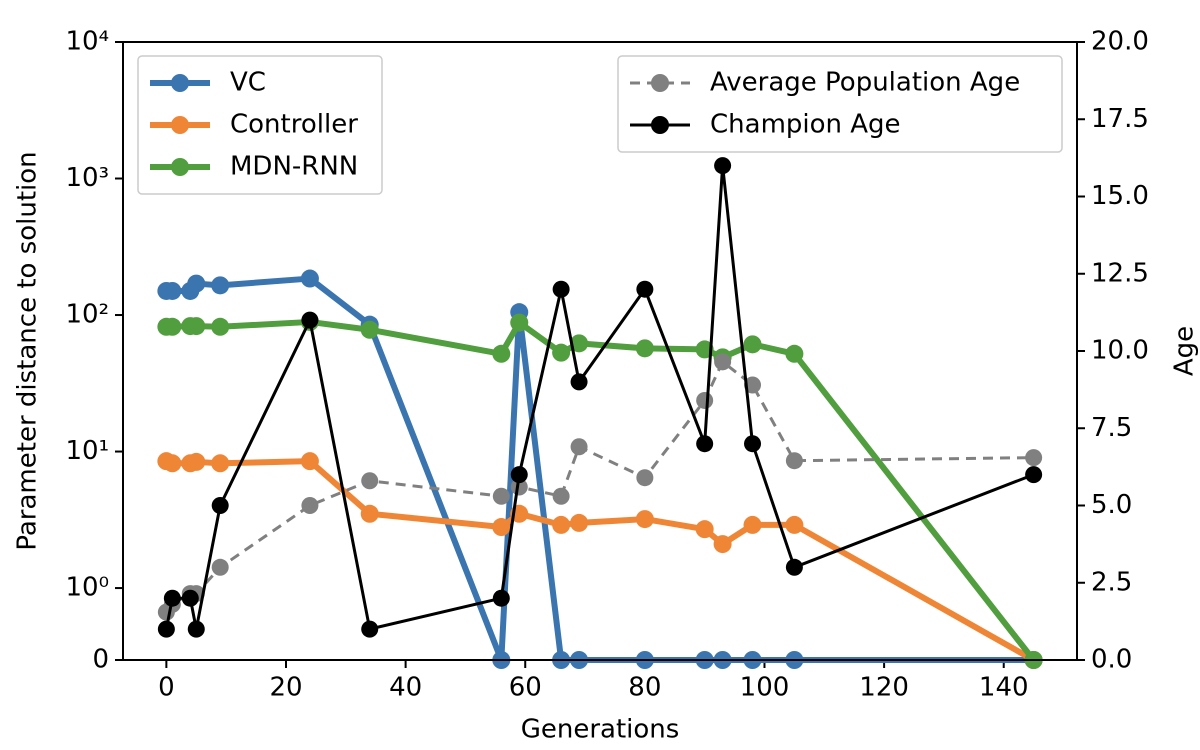 The height and width of the screenshot is (750, 1200). Describe the element at coordinates (805, 125) in the screenshot. I see `legend-label: Champion Age` at that location.